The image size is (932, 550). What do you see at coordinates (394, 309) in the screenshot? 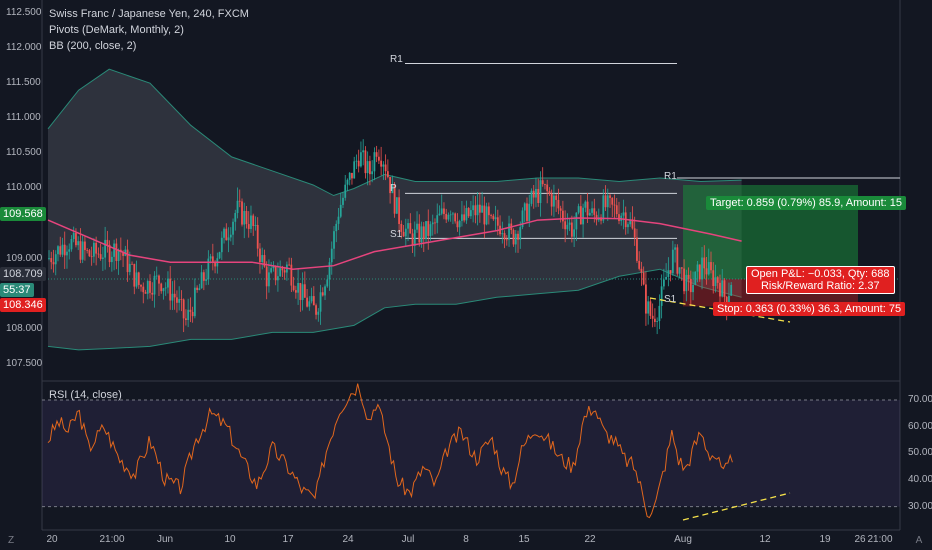
I see `bb-lower-line` at bounding box center [394, 309].